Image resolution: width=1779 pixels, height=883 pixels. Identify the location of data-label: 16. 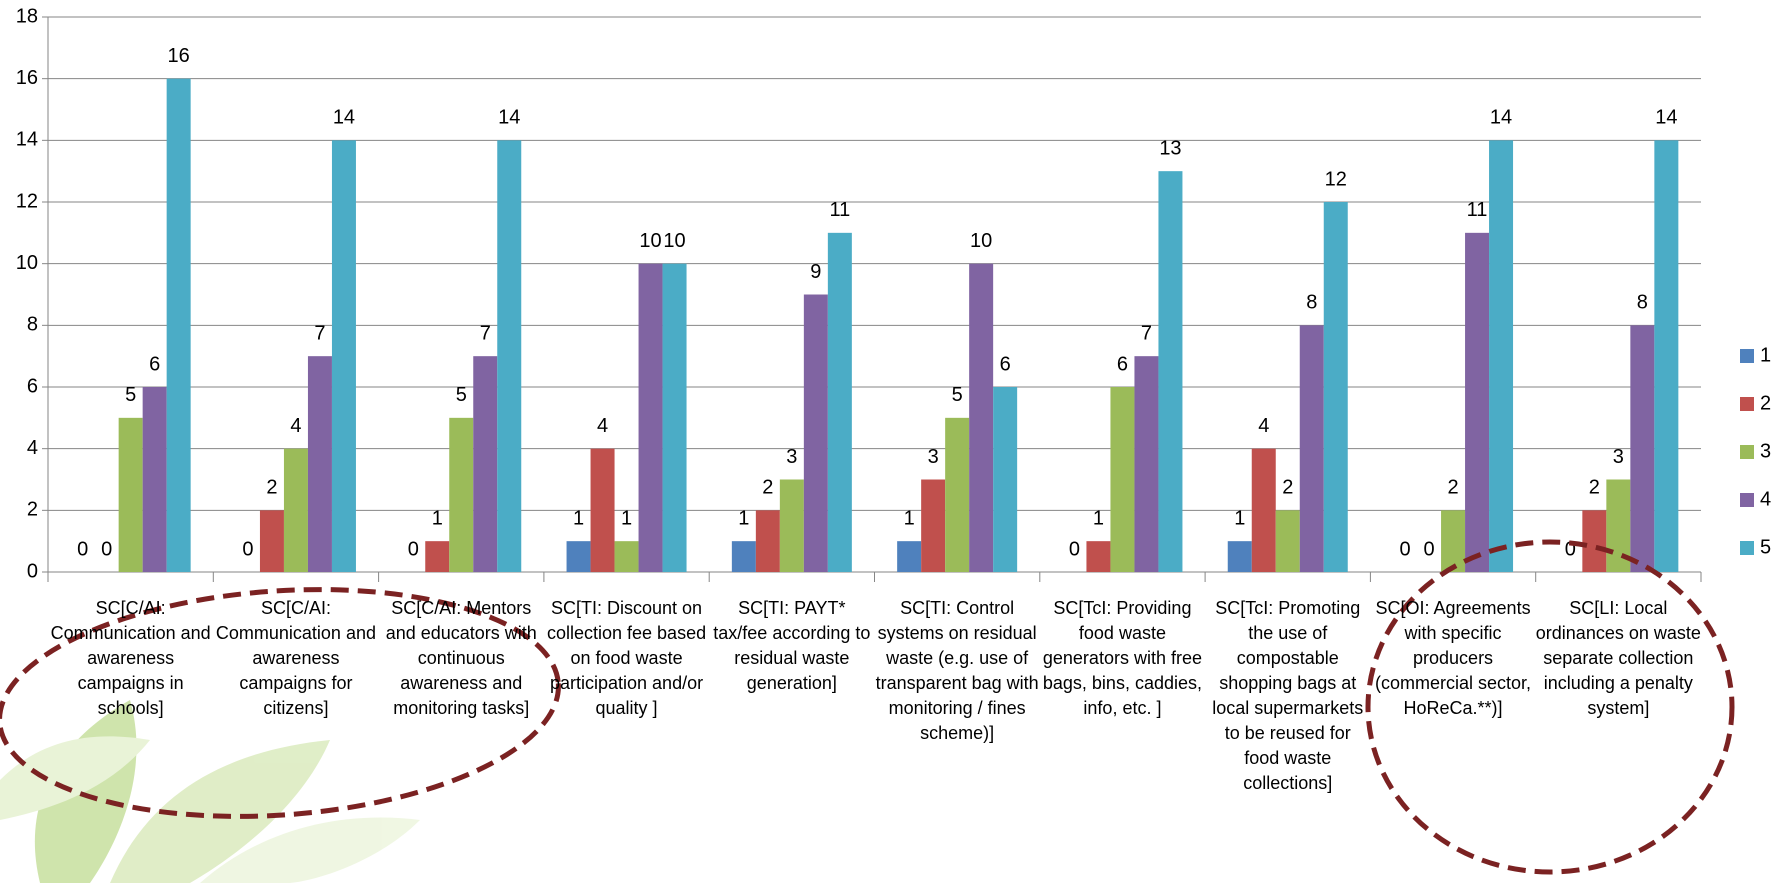
(179, 56).